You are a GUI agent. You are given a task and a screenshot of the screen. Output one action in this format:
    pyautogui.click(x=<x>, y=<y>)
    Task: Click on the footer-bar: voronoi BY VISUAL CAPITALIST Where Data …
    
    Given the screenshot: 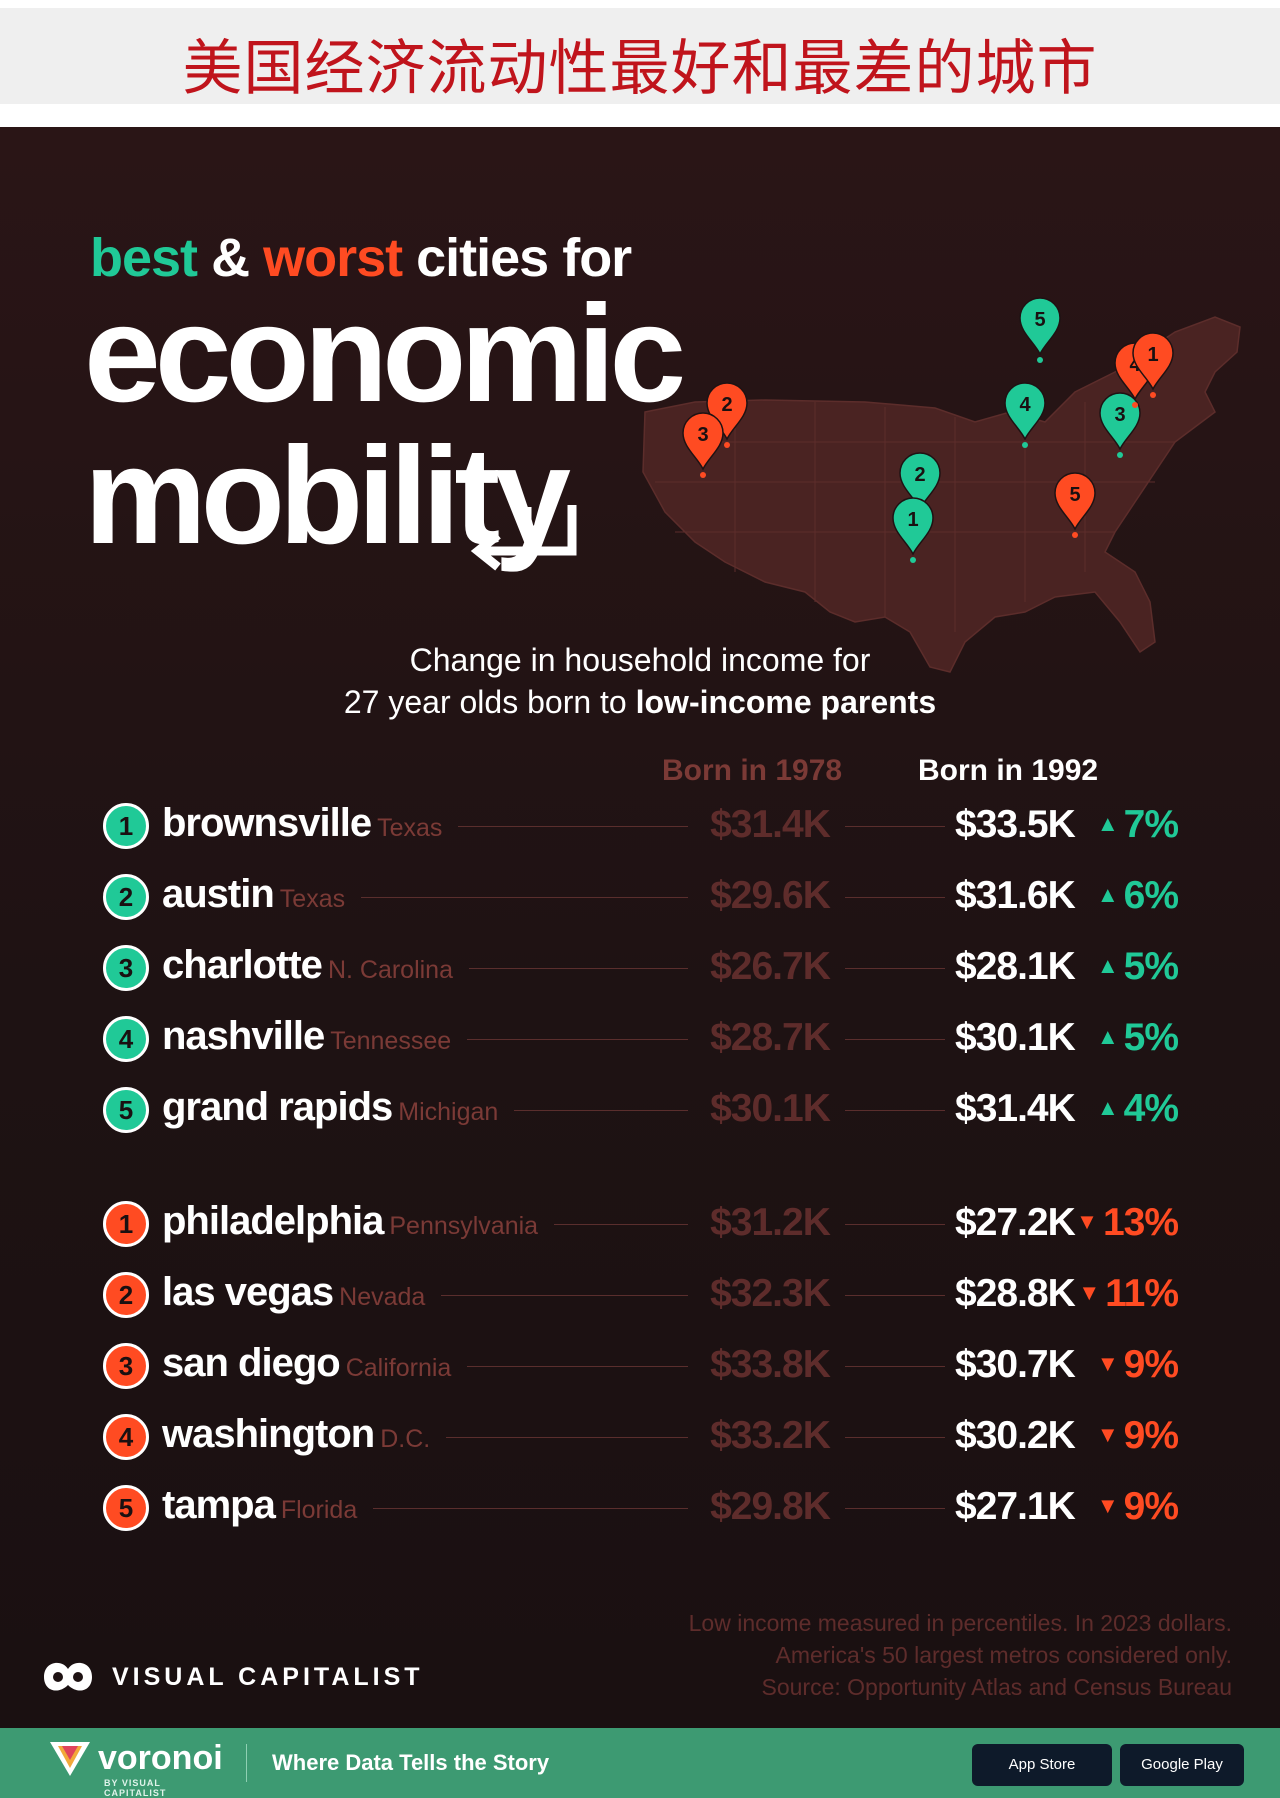 What is the action you would take?
    pyautogui.click(x=640, y=1763)
    